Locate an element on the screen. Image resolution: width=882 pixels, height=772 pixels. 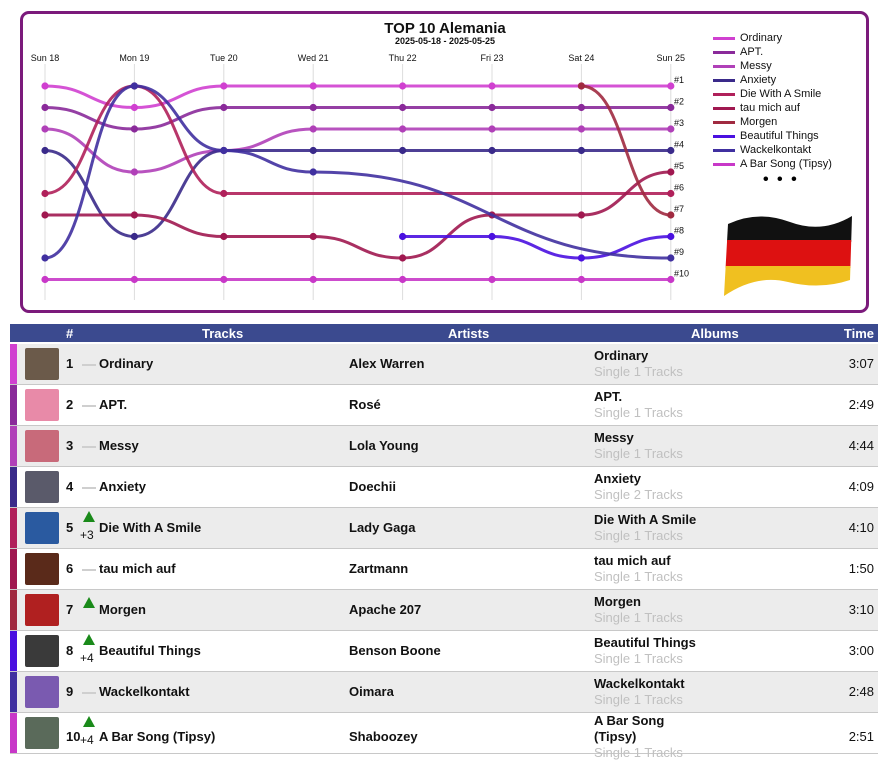
track-title: Messy is located at coordinates (119, 445).